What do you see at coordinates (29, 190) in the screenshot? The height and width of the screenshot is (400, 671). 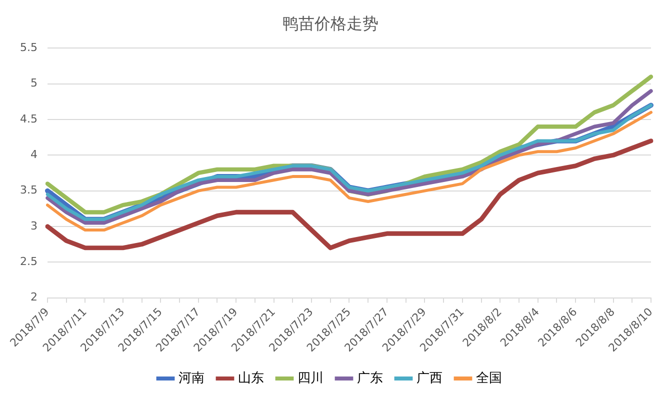 I see `y-tick-label: 3.5` at bounding box center [29, 190].